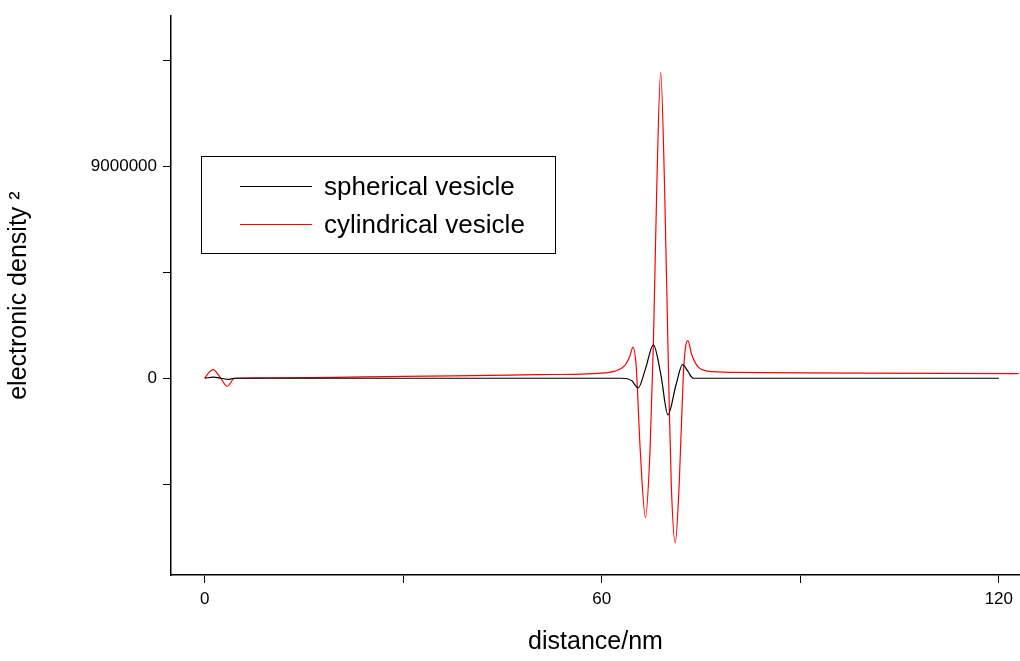 The width and height of the screenshot is (1020, 661). I want to click on legend-label: spherical vesicle, so click(419, 186).